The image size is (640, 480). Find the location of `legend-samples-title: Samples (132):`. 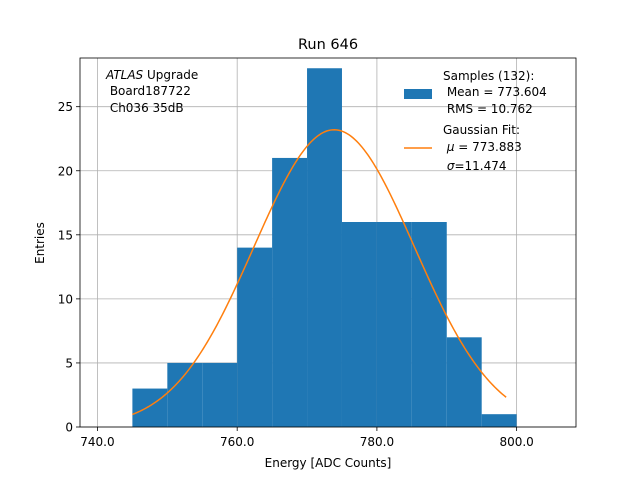

legend-samples-title: Samples (132): is located at coordinates (488, 76).